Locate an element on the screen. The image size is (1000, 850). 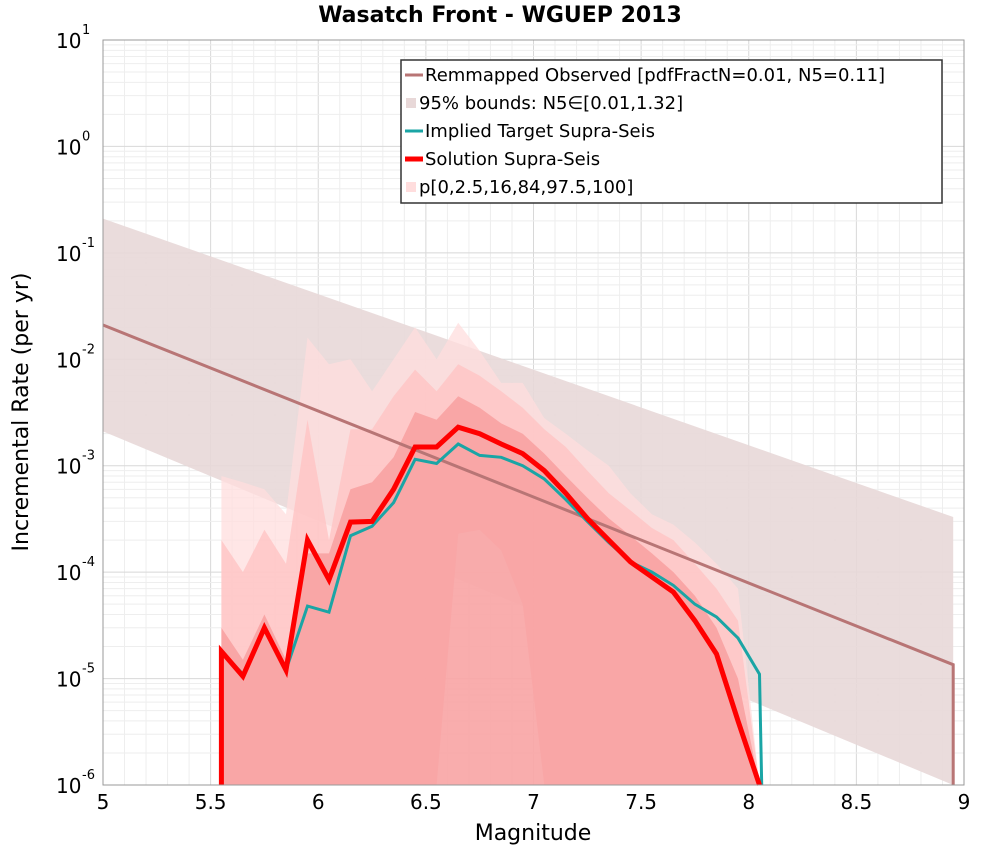
y-tick-label: 10 -1 is located at coordinates (75, 251).